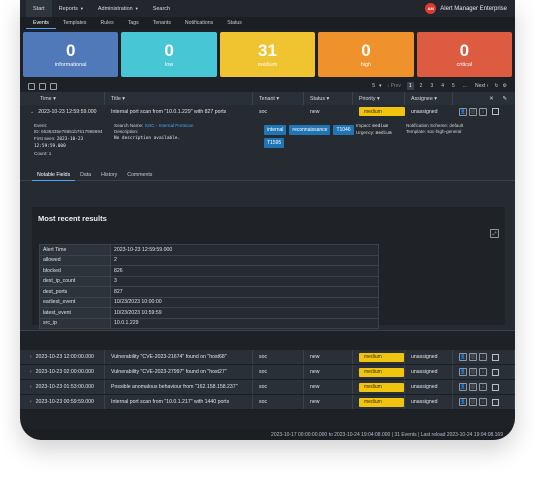 The image size is (535, 477). I want to click on tab-tags: Tags, so click(133, 23).